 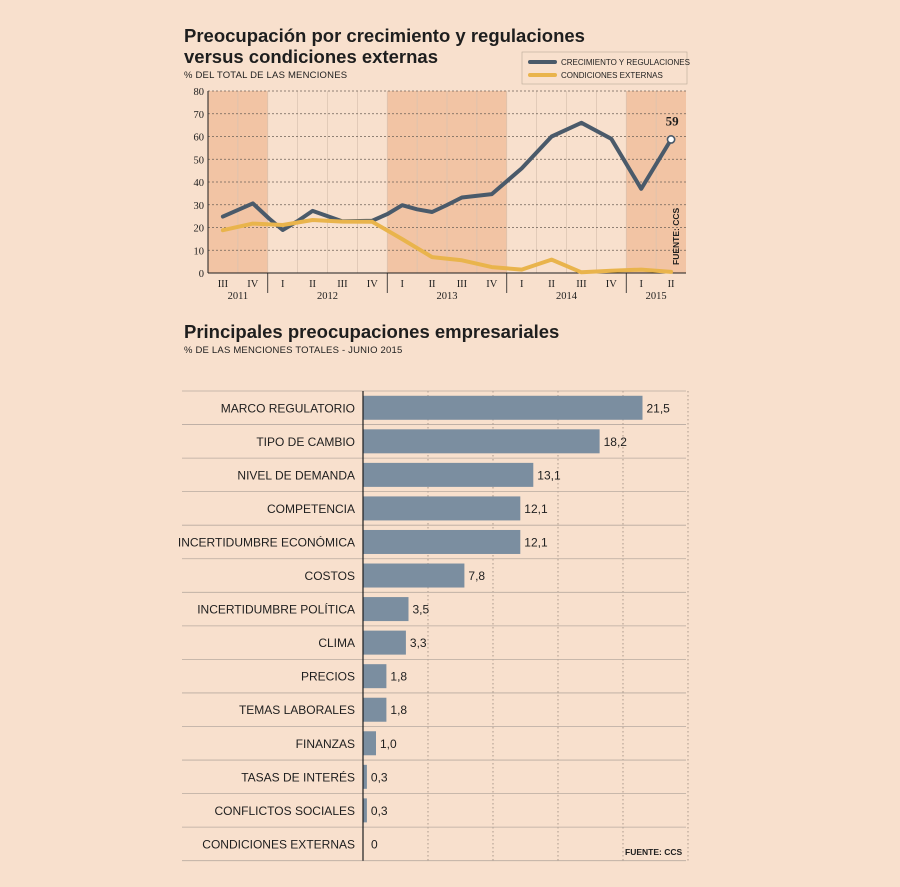 I want to click on line-chart-source: FUENTE: CCS, so click(x=676, y=236).